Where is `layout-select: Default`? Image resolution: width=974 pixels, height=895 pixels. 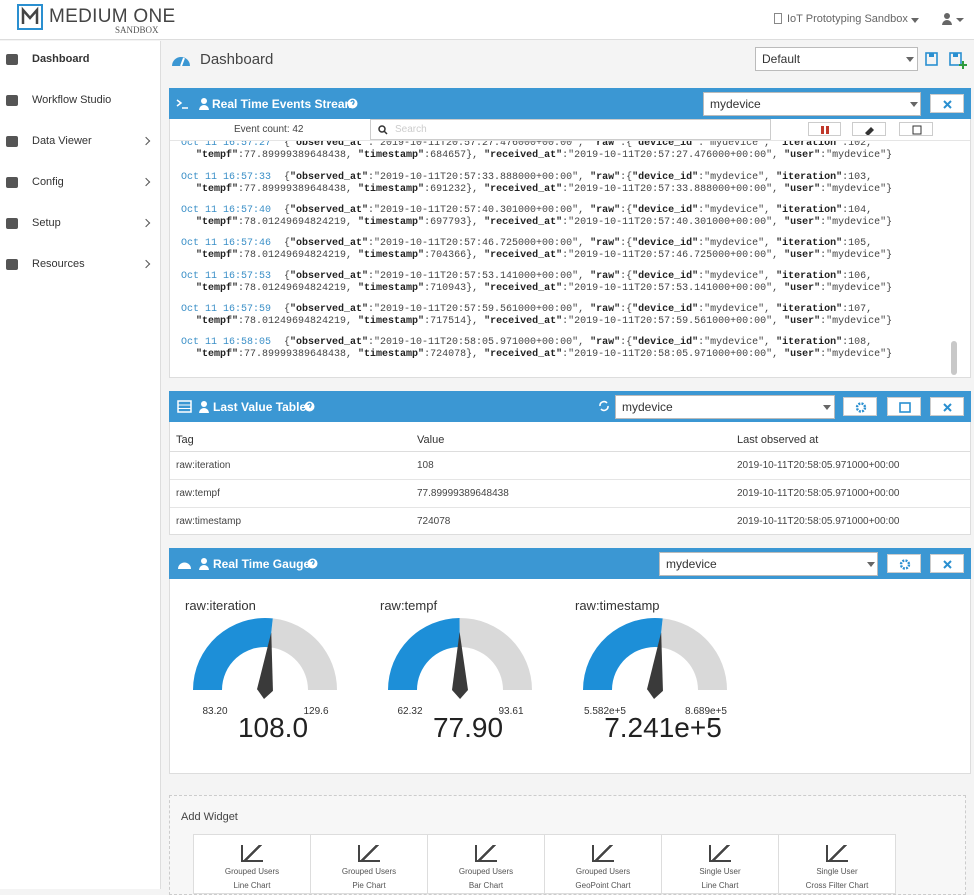 layout-select: Default is located at coordinates (836, 59).